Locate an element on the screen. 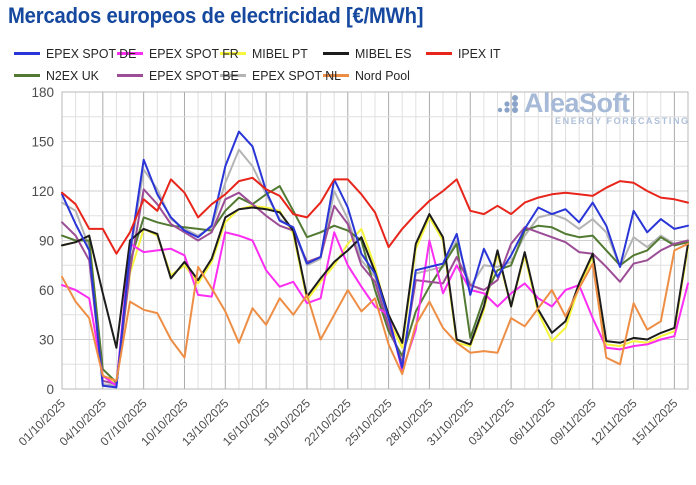 The image size is (696, 485). series-line-ipex-it is located at coordinates (375, 215).